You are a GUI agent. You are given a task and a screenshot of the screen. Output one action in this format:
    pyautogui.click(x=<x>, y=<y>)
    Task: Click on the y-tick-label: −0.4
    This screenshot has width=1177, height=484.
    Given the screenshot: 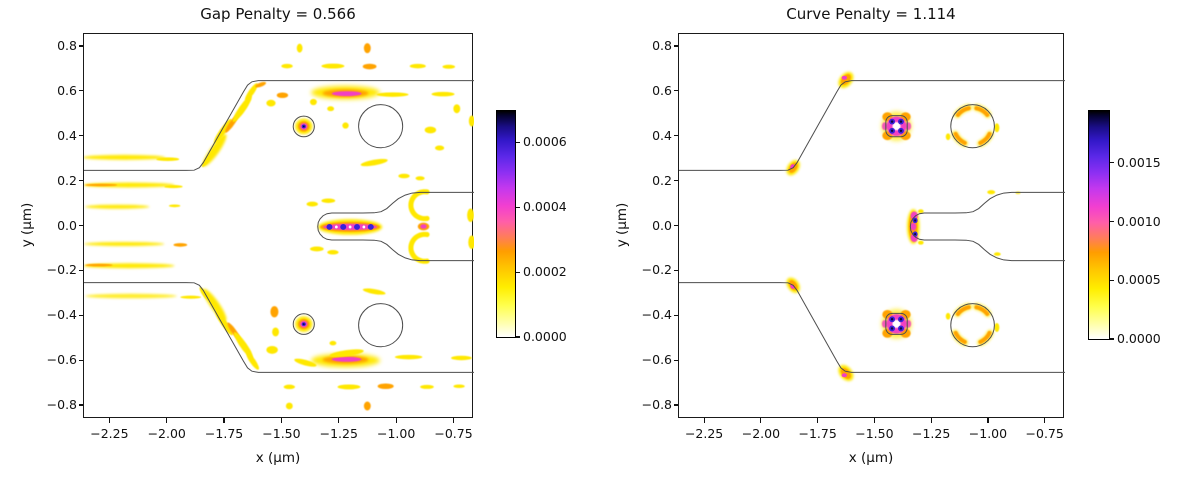 What is the action you would take?
    pyautogui.click(x=61, y=315)
    